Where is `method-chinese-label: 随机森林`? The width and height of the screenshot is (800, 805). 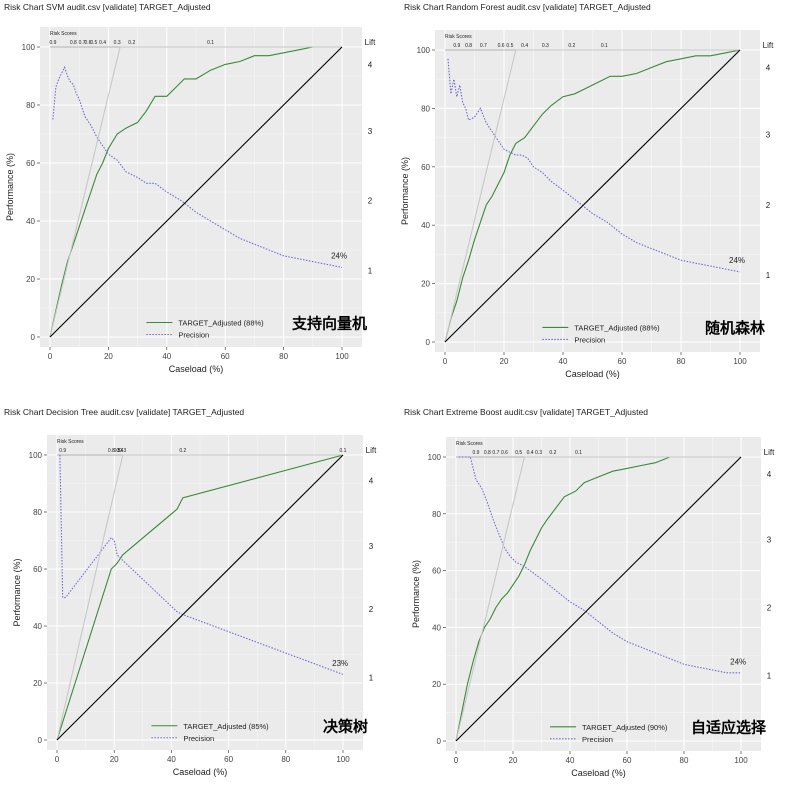 method-chinese-label: 随机森林 is located at coordinates (735, 328).